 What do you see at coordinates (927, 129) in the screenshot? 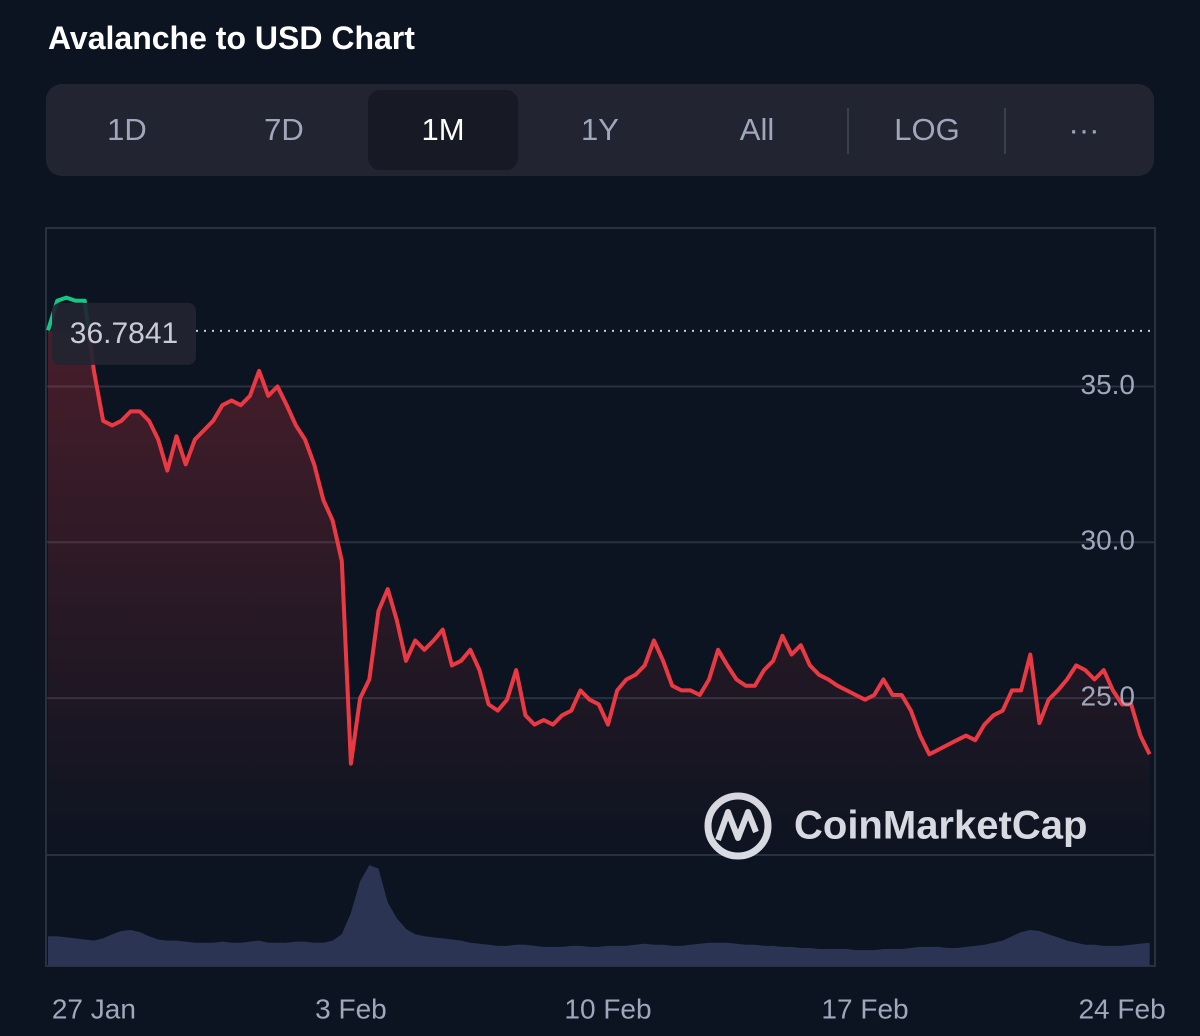
I see `range-tab: LOG` at bounding box center [927, 129].